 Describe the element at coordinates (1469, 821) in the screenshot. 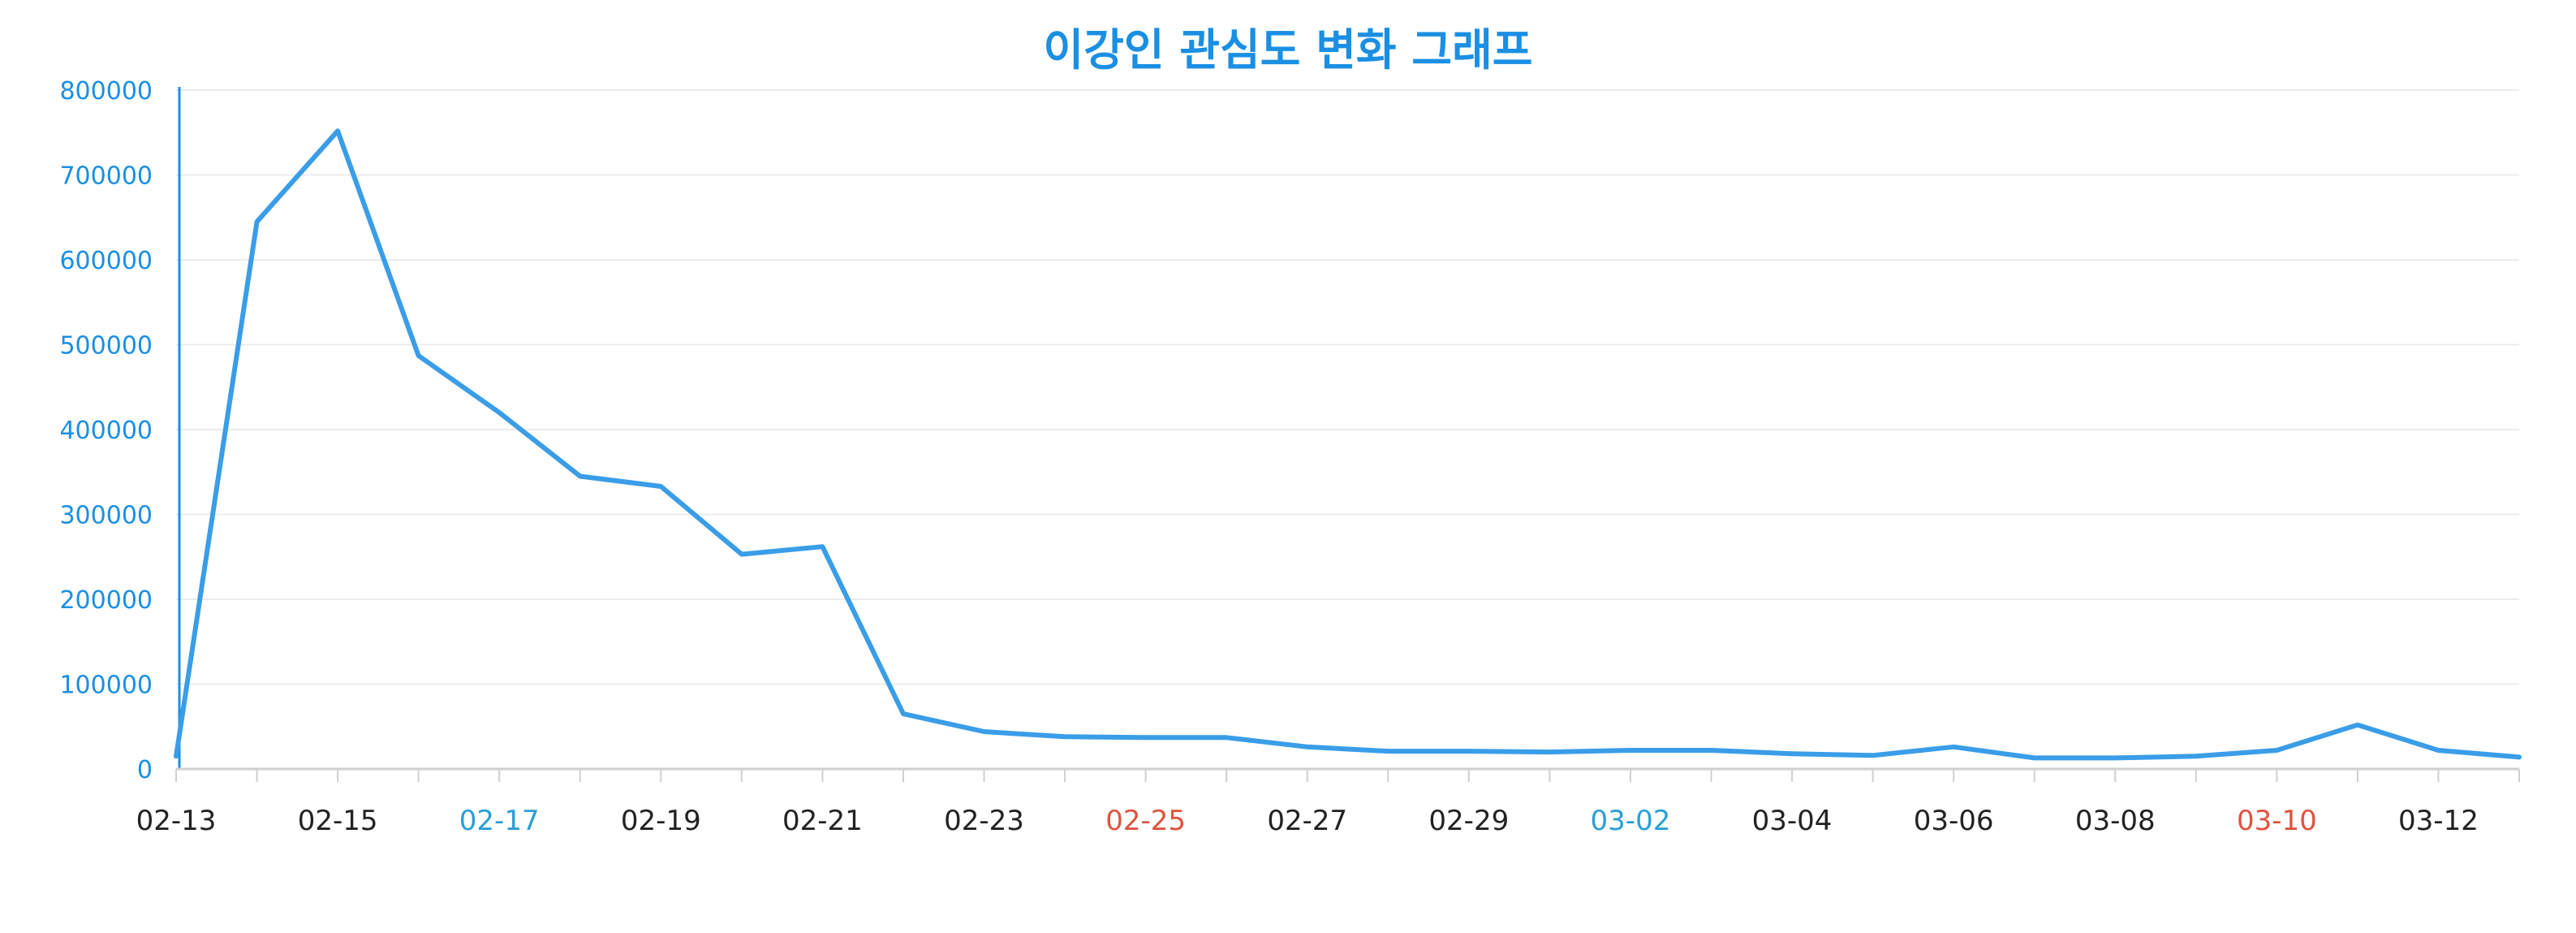

I see `x-tick-label: 02-29` at that location.